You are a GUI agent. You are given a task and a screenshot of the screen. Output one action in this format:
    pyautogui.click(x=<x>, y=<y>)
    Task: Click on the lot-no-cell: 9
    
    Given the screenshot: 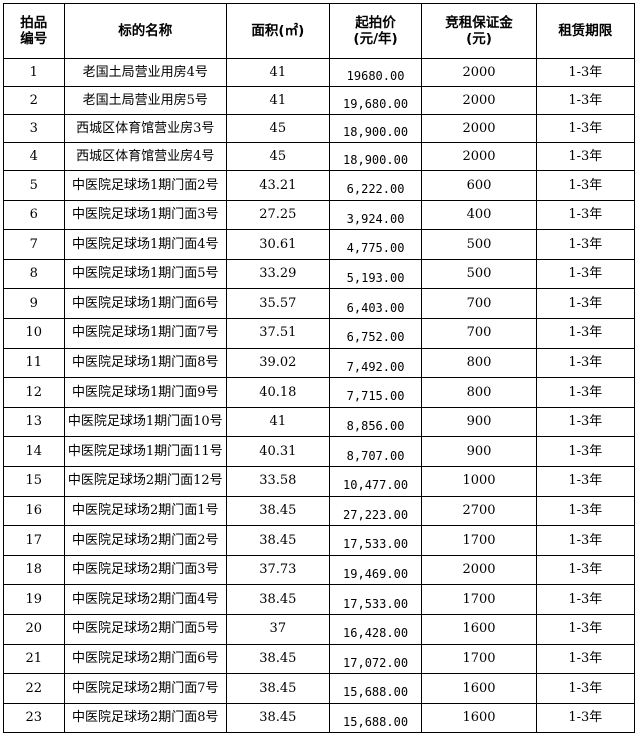 What is the action you would take?
    pyautogui.click(x=34, y=303)
    